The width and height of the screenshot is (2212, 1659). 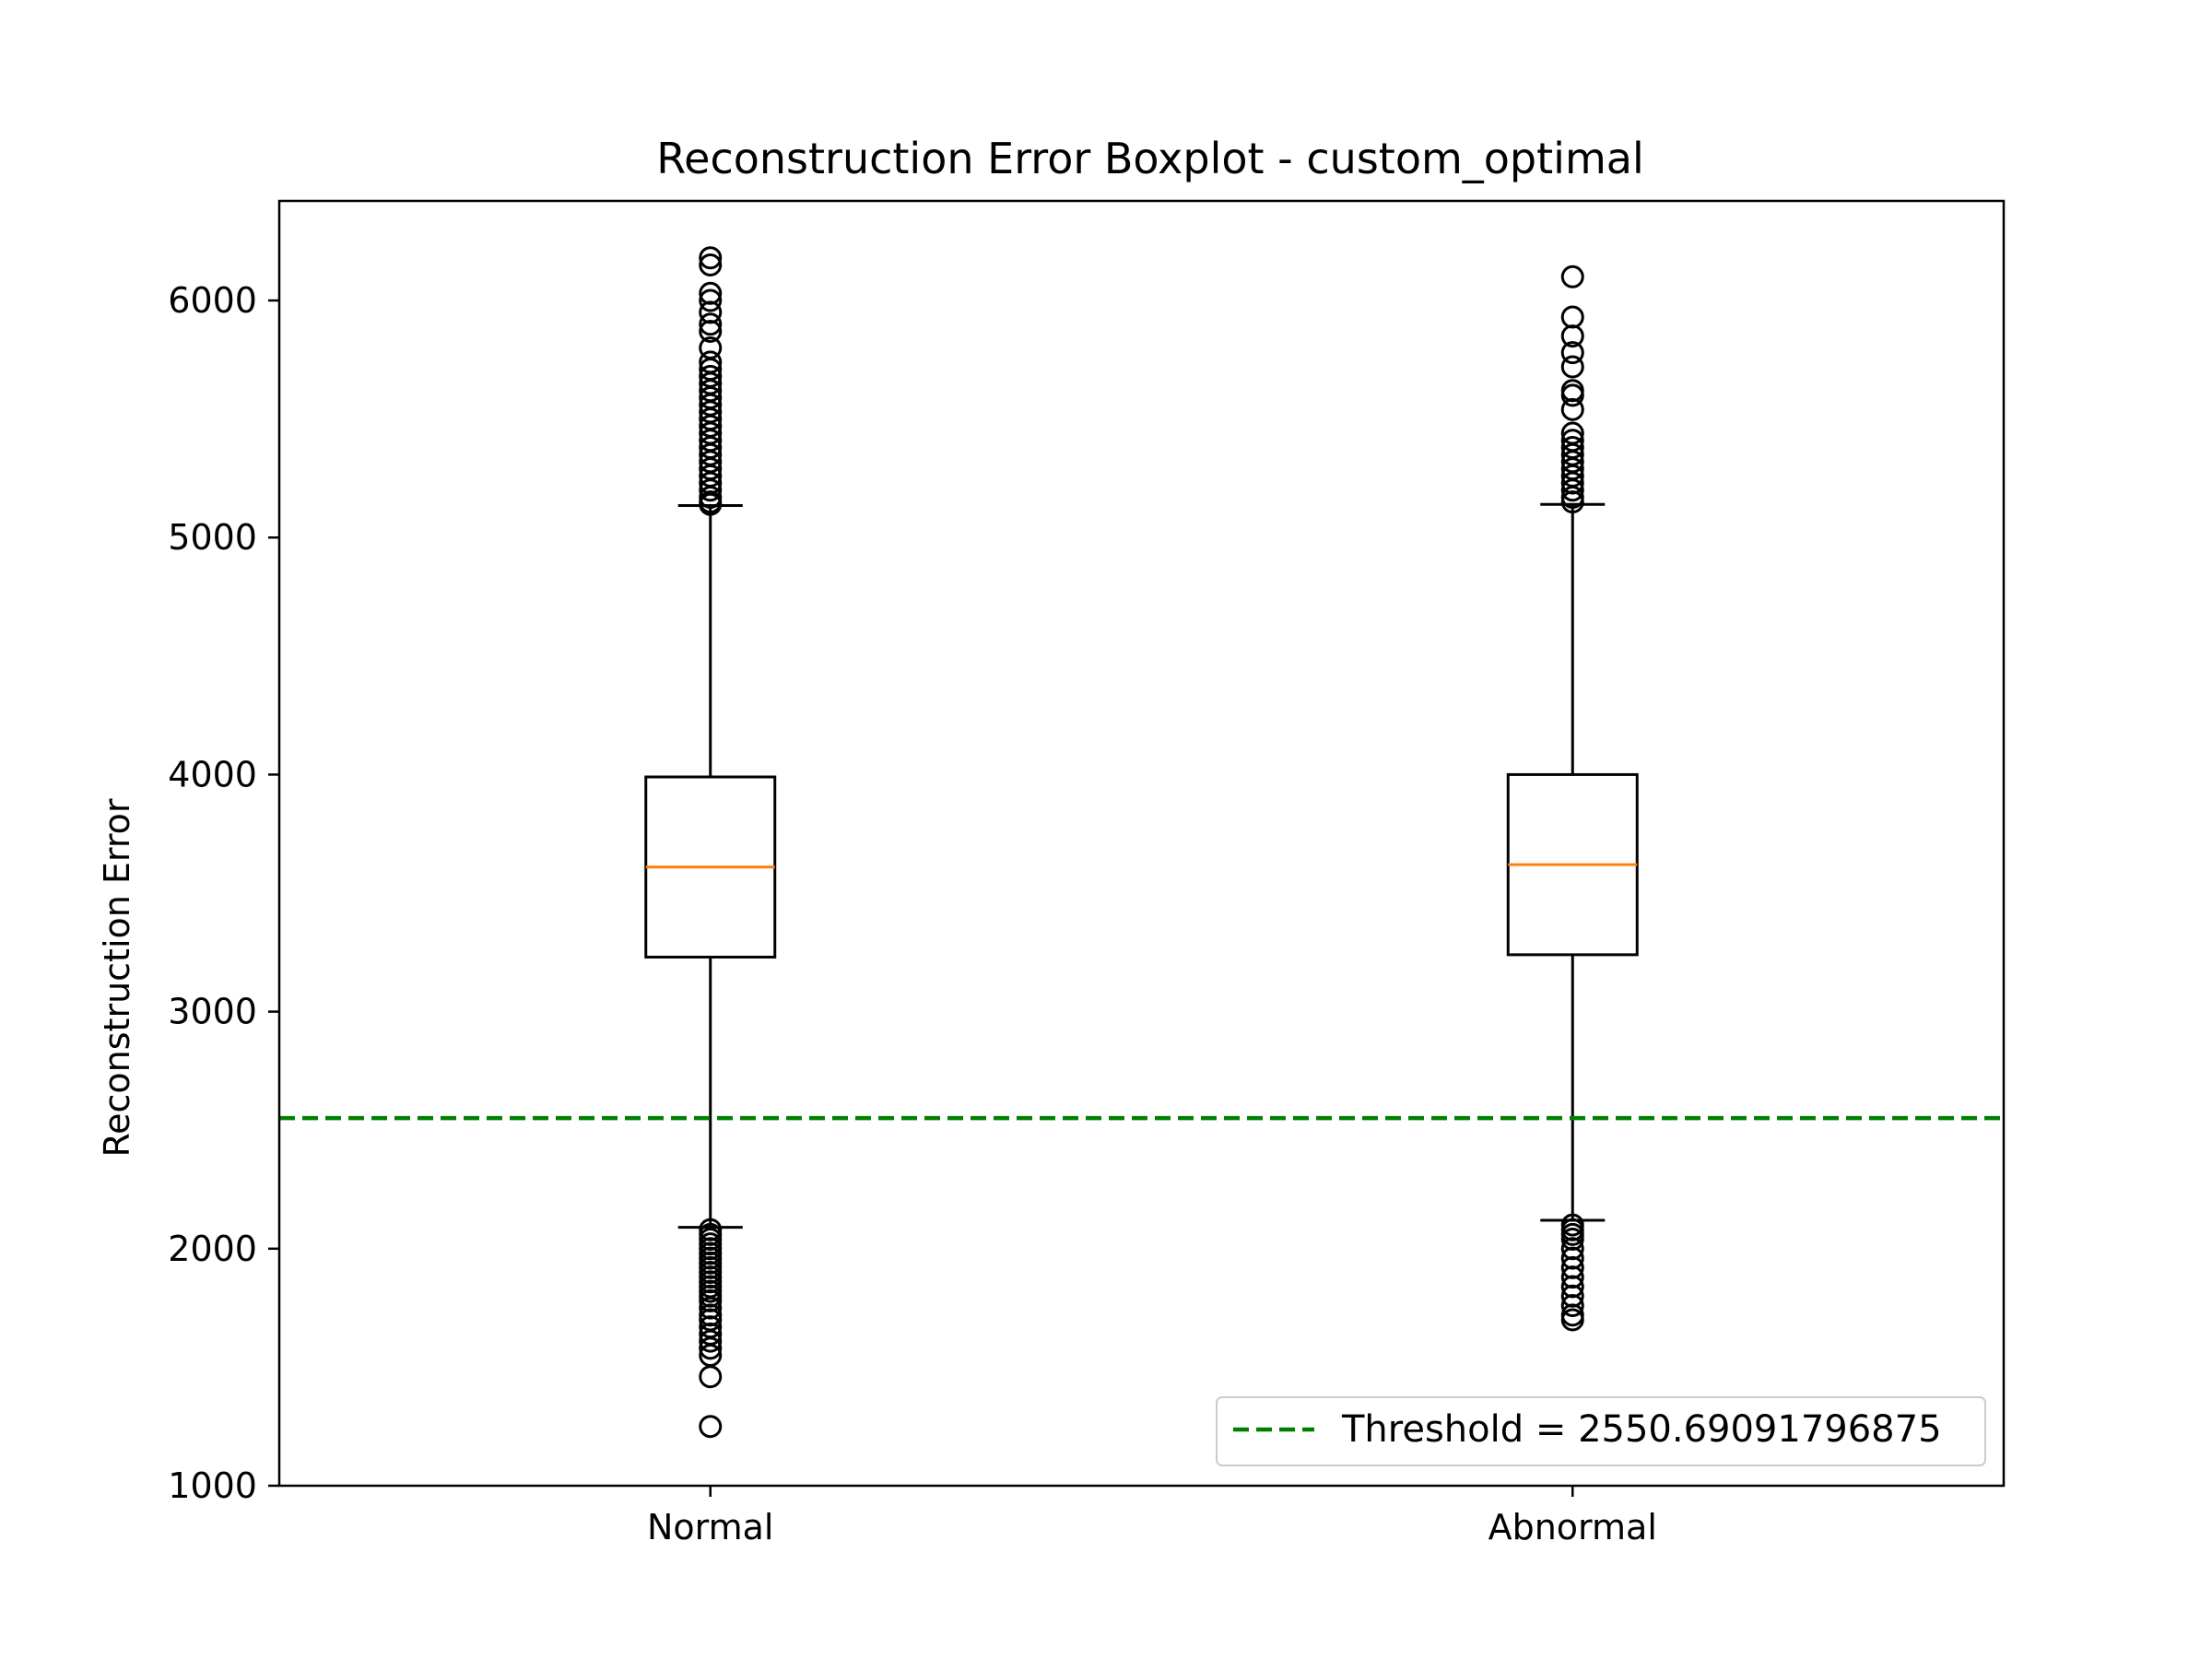 I want to click on legend-threshold-label: Threshold = 2550.69091796875, so click(x=1641, y=1429).